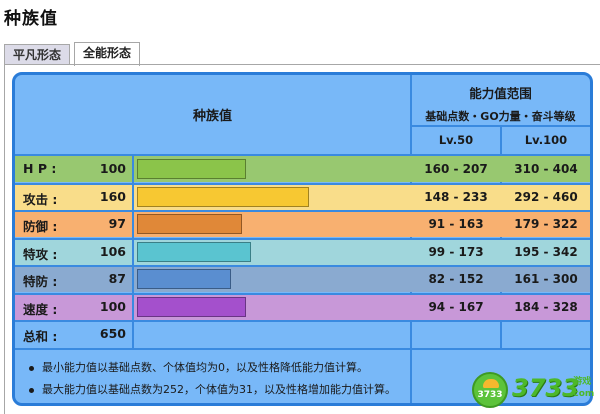 The width and height of the screenshot is (600, 414). I want to click on stat-range-subtitle: 基础点数・GO力量・奋斗等级, so click(500, 116).